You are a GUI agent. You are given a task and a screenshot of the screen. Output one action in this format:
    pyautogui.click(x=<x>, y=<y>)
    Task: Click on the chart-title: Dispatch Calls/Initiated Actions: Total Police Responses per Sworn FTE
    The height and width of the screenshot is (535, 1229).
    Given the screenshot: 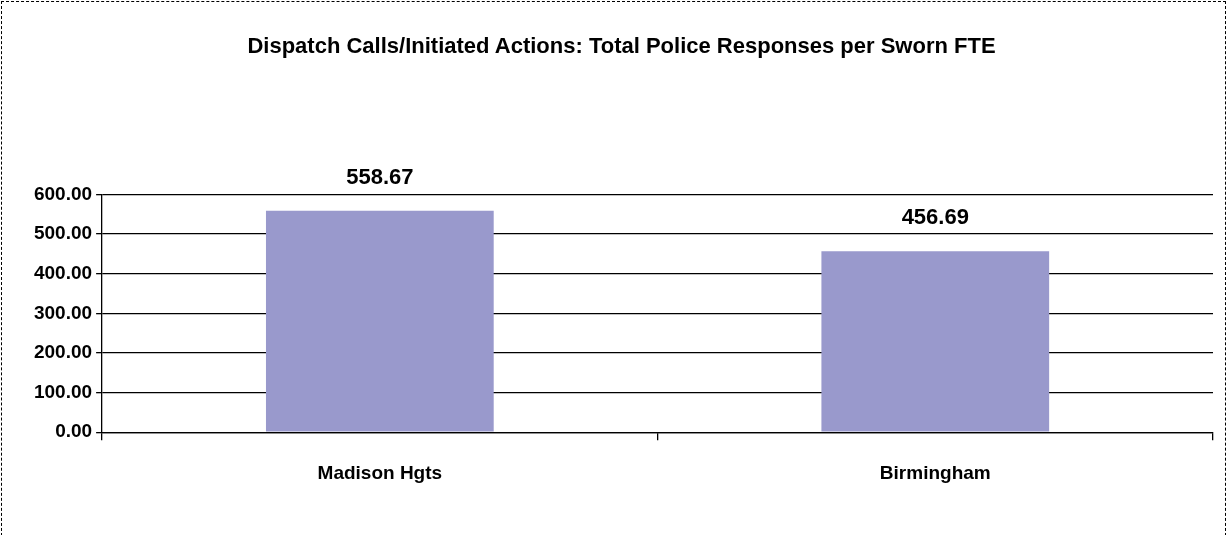 What is the action you would take?
    pyautogui.click(x=621, y=46)
    